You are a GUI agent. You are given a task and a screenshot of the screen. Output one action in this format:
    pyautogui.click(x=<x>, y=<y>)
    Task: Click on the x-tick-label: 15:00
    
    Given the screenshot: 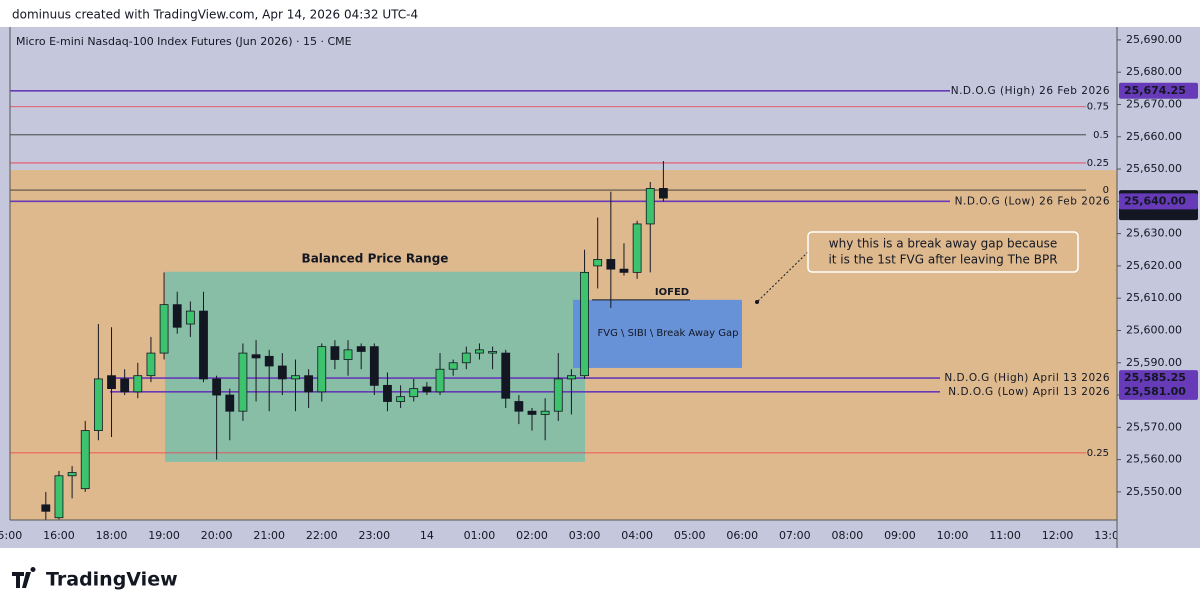 What is the action you would take?
    pyautogui.click(x=11, y=535)
    